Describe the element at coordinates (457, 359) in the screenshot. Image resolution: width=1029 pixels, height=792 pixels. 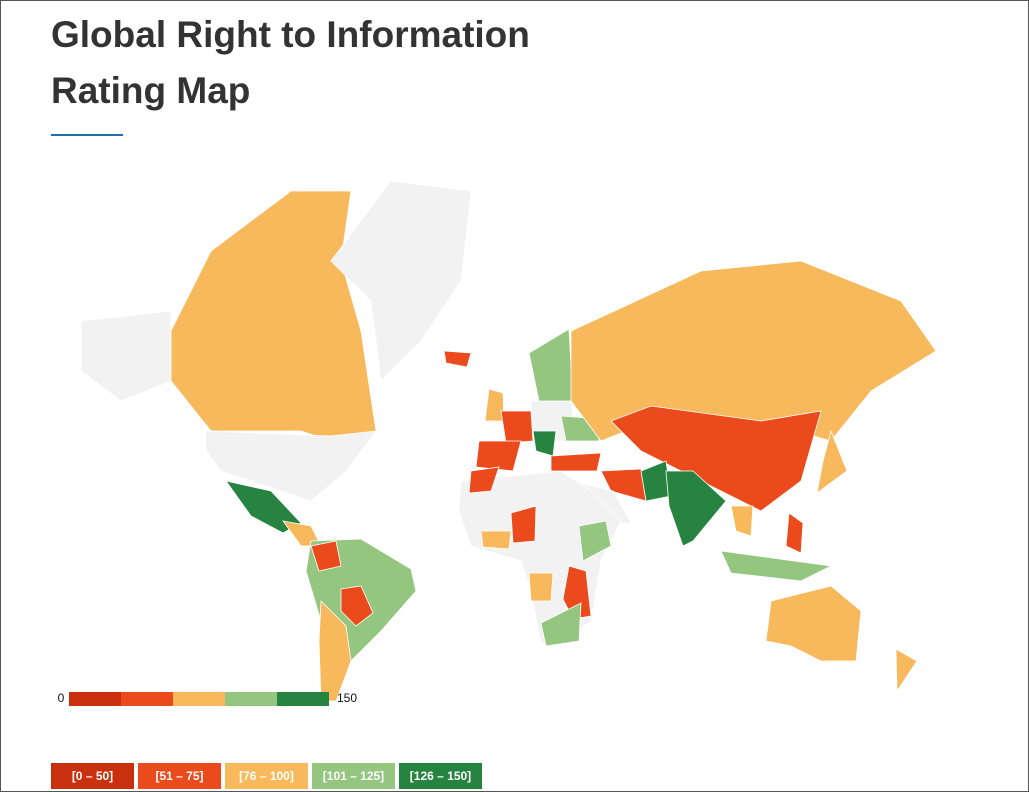
I see `iceland` at that location.